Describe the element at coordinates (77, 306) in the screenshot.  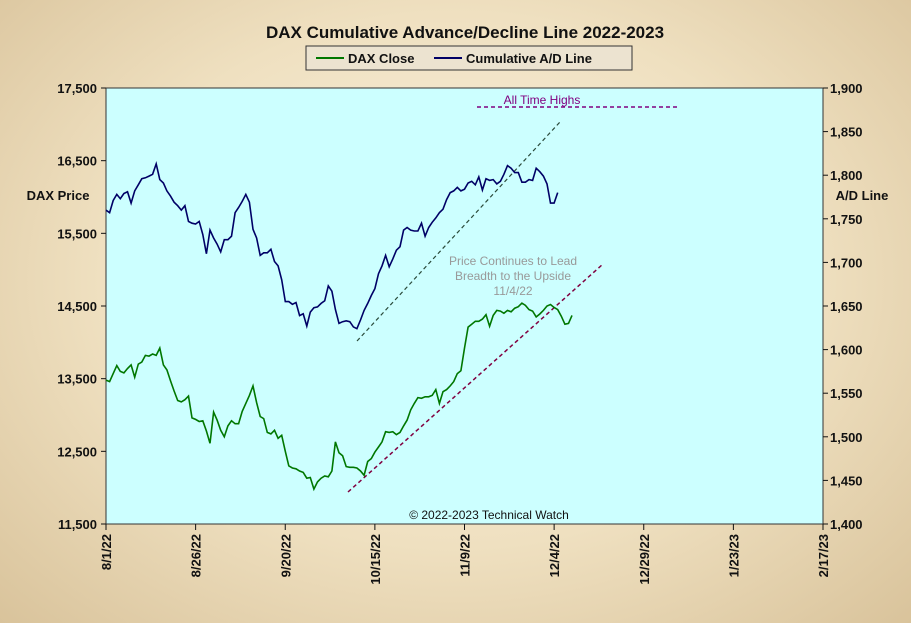
I see `y-left-tick-label: 14,500` at that location.